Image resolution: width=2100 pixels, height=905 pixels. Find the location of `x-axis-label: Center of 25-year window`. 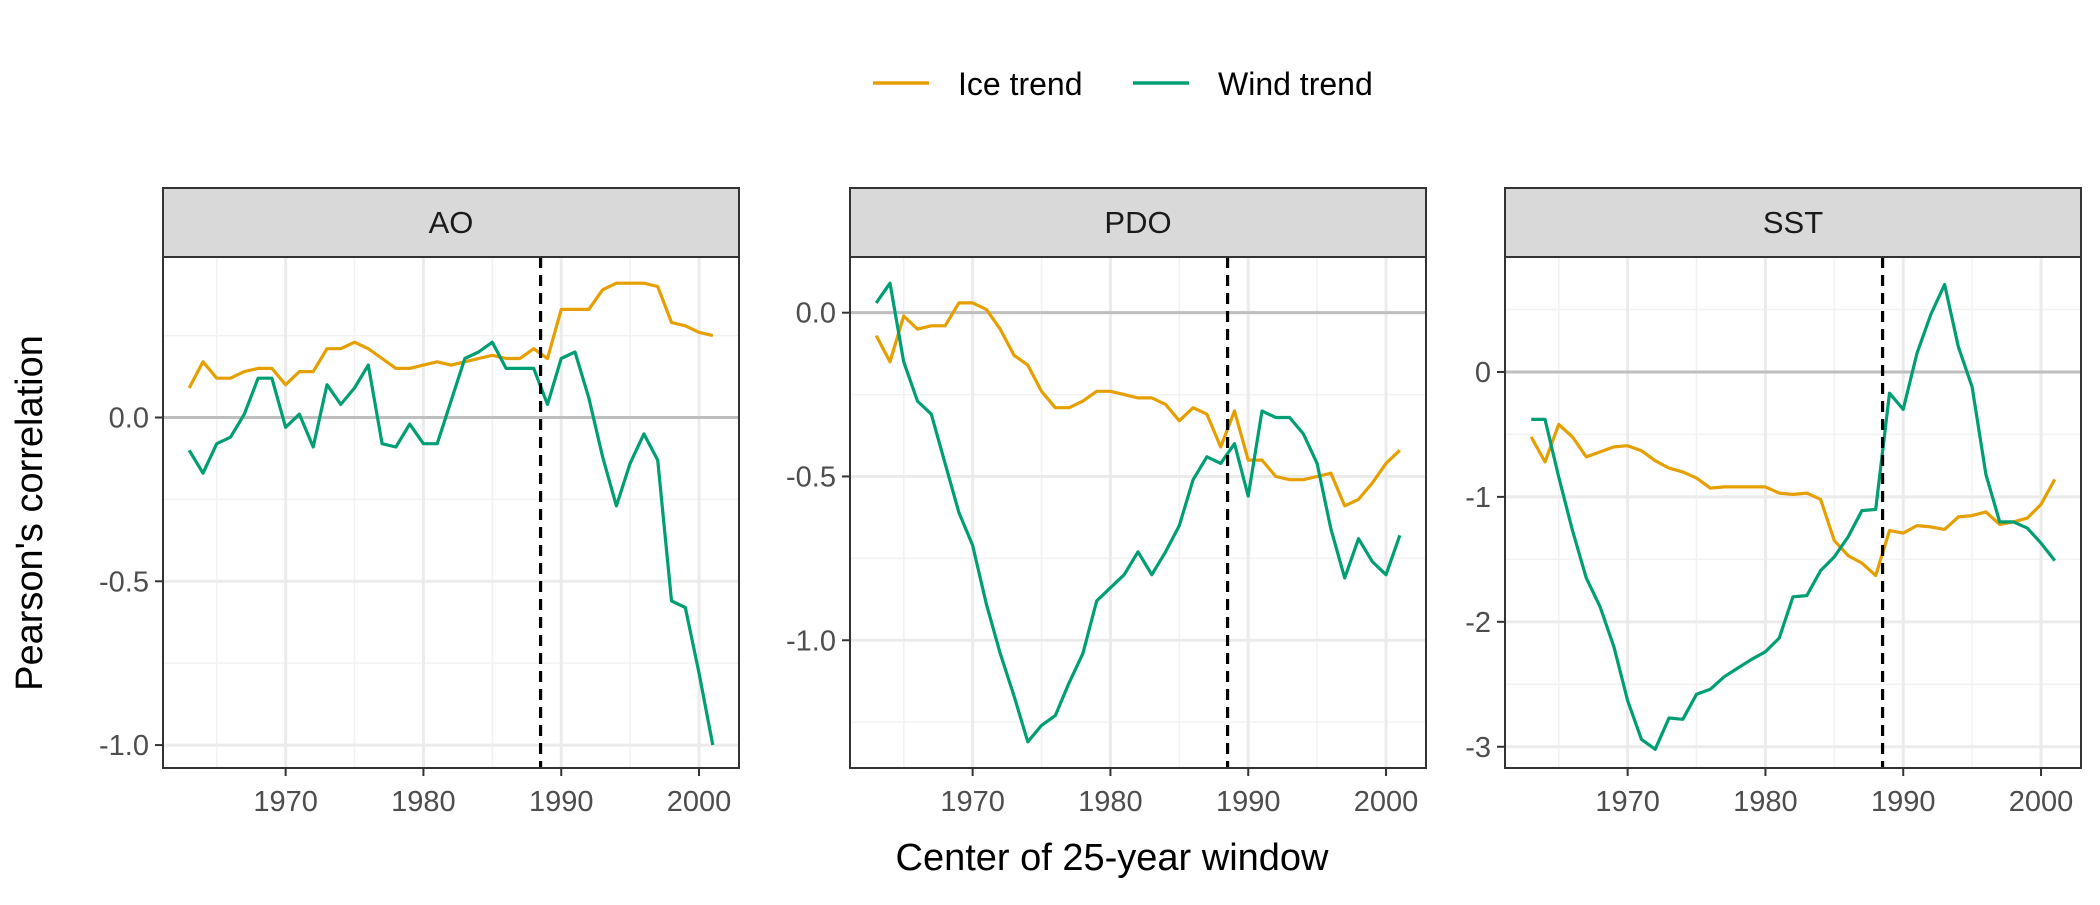

x-axis-label: Center of 25-year window is located at coordinates (1113, 858).